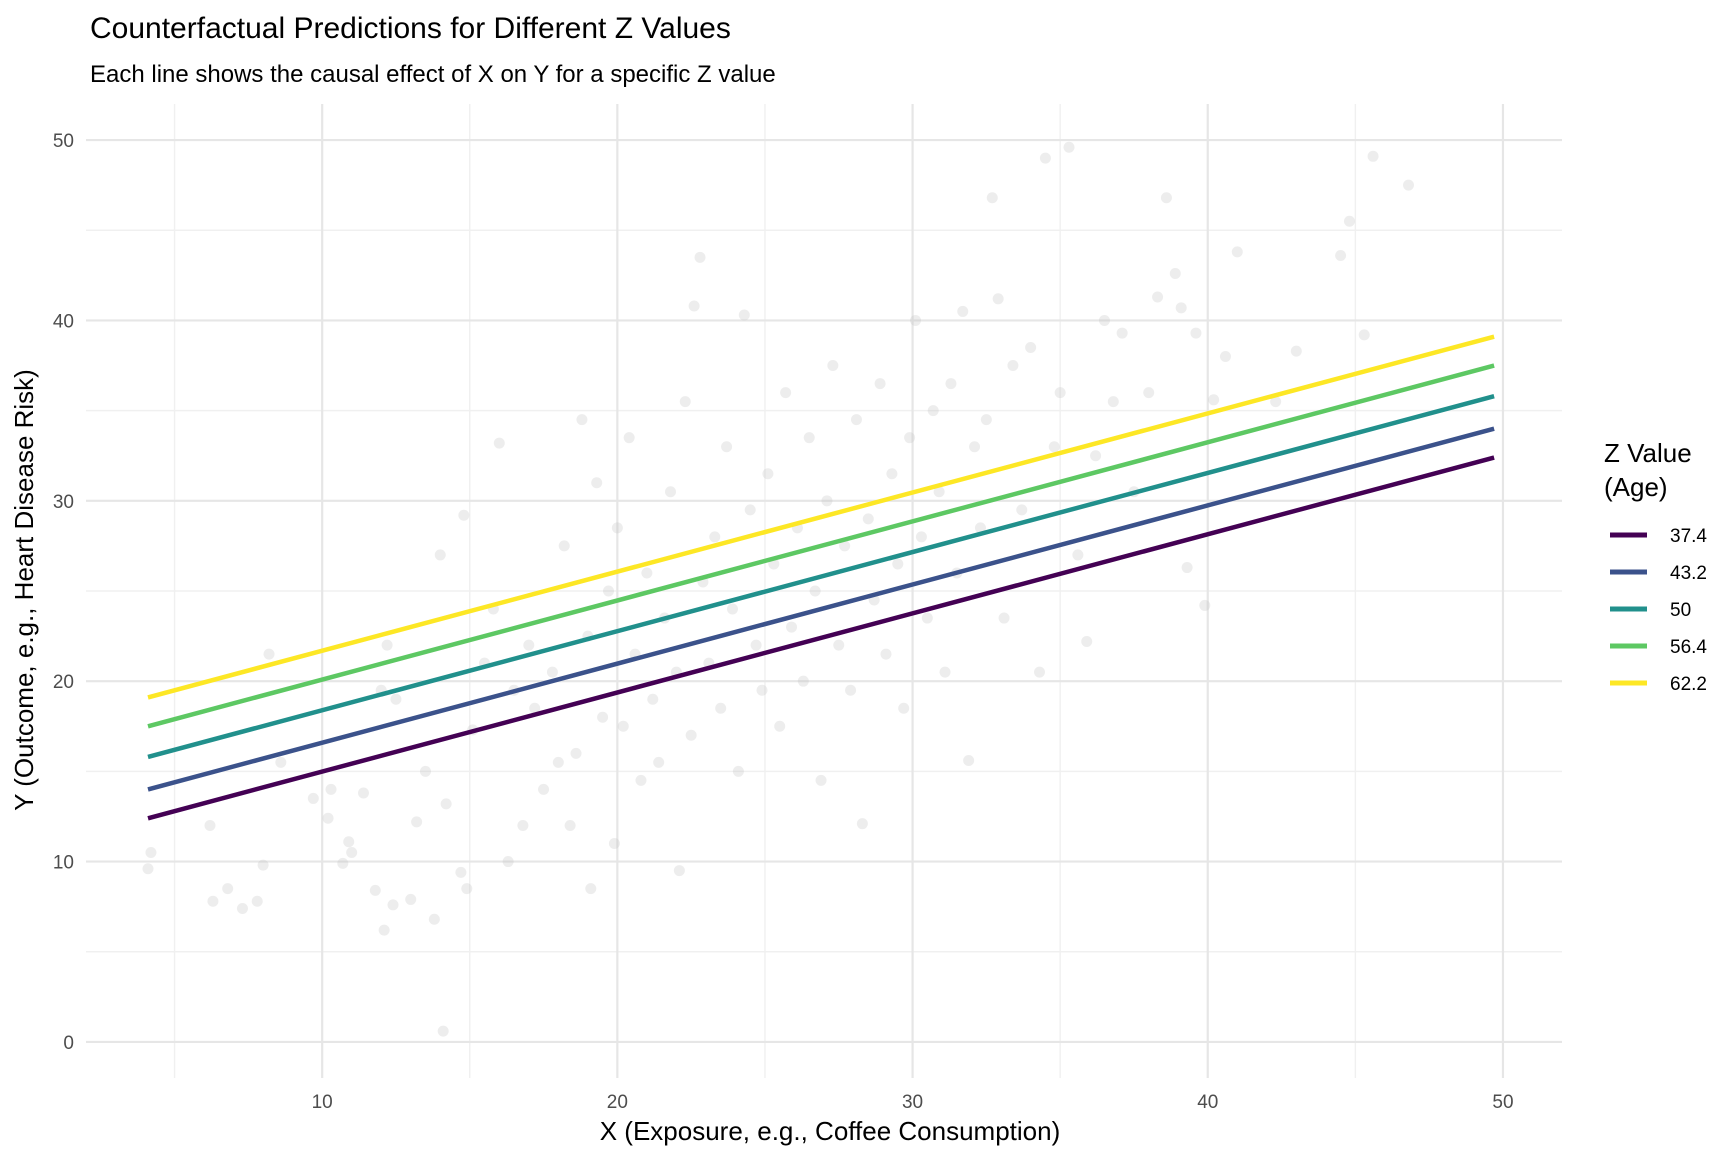  Describe the element at coordinates (63, 682) in the screenshot. I see `y-tick-label: 20` at that location.